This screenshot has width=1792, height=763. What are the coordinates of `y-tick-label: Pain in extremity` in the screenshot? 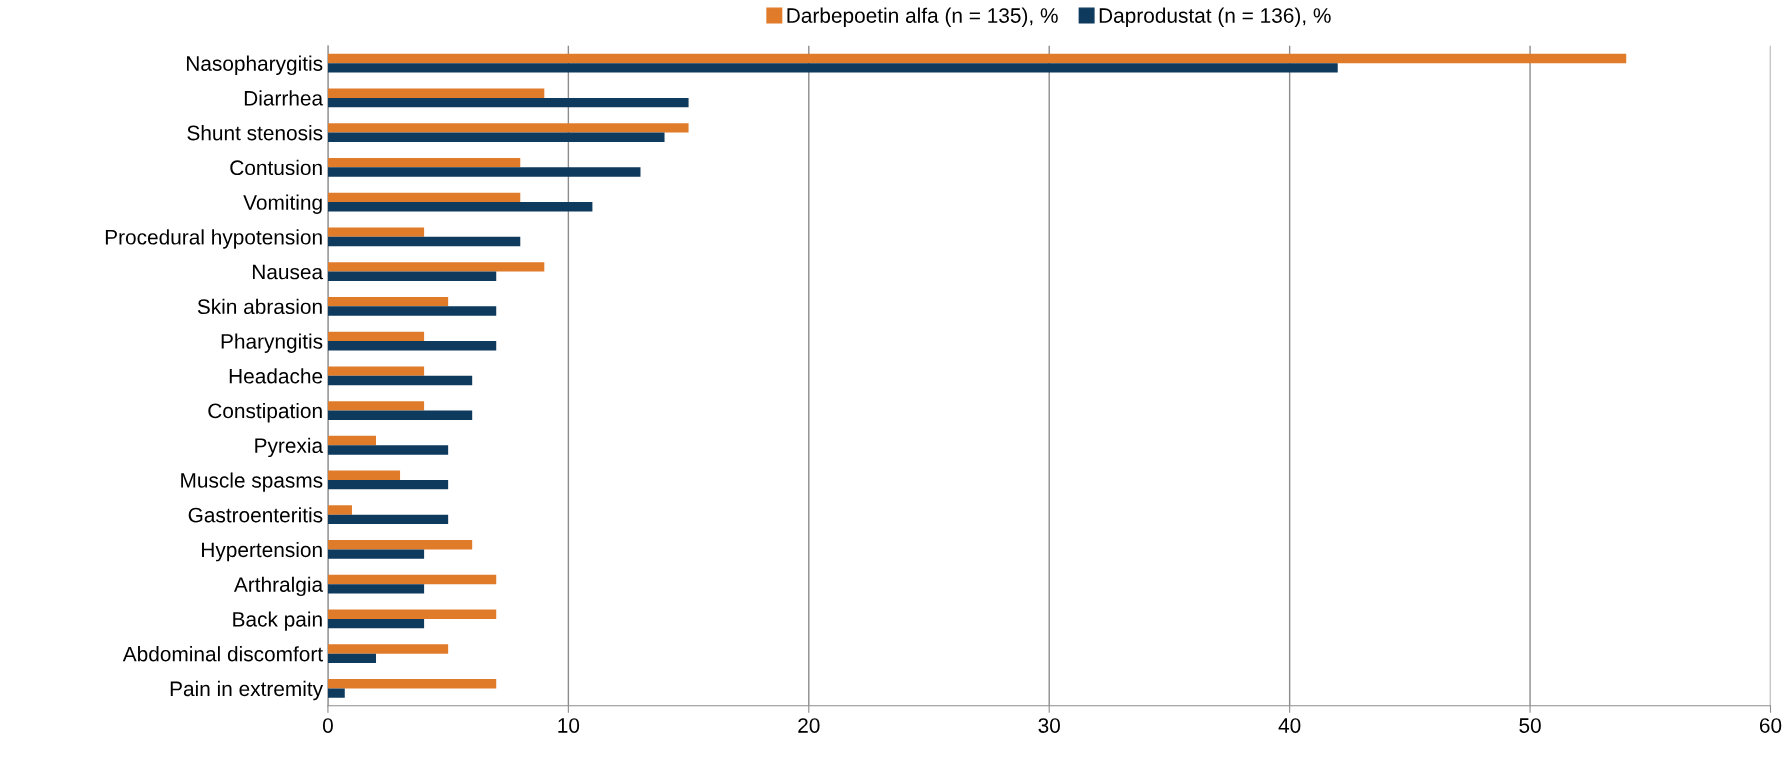 It's located at (247, 690).